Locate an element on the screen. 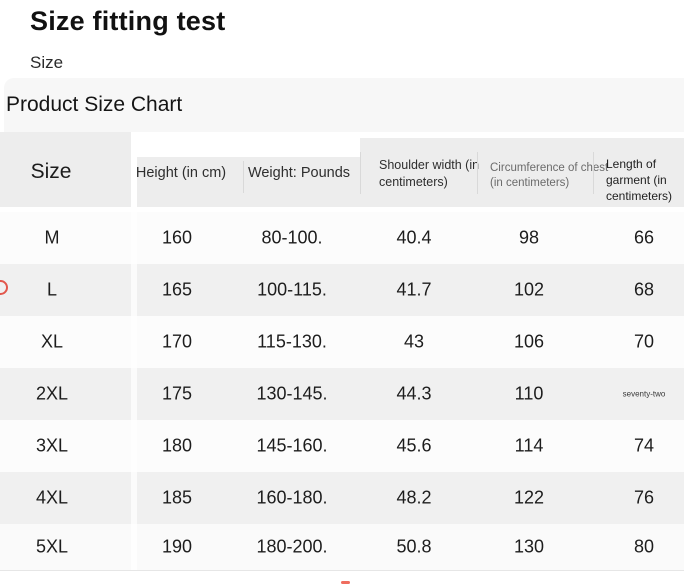  page-title: Size fitting test is located at coordinates (128, 21).